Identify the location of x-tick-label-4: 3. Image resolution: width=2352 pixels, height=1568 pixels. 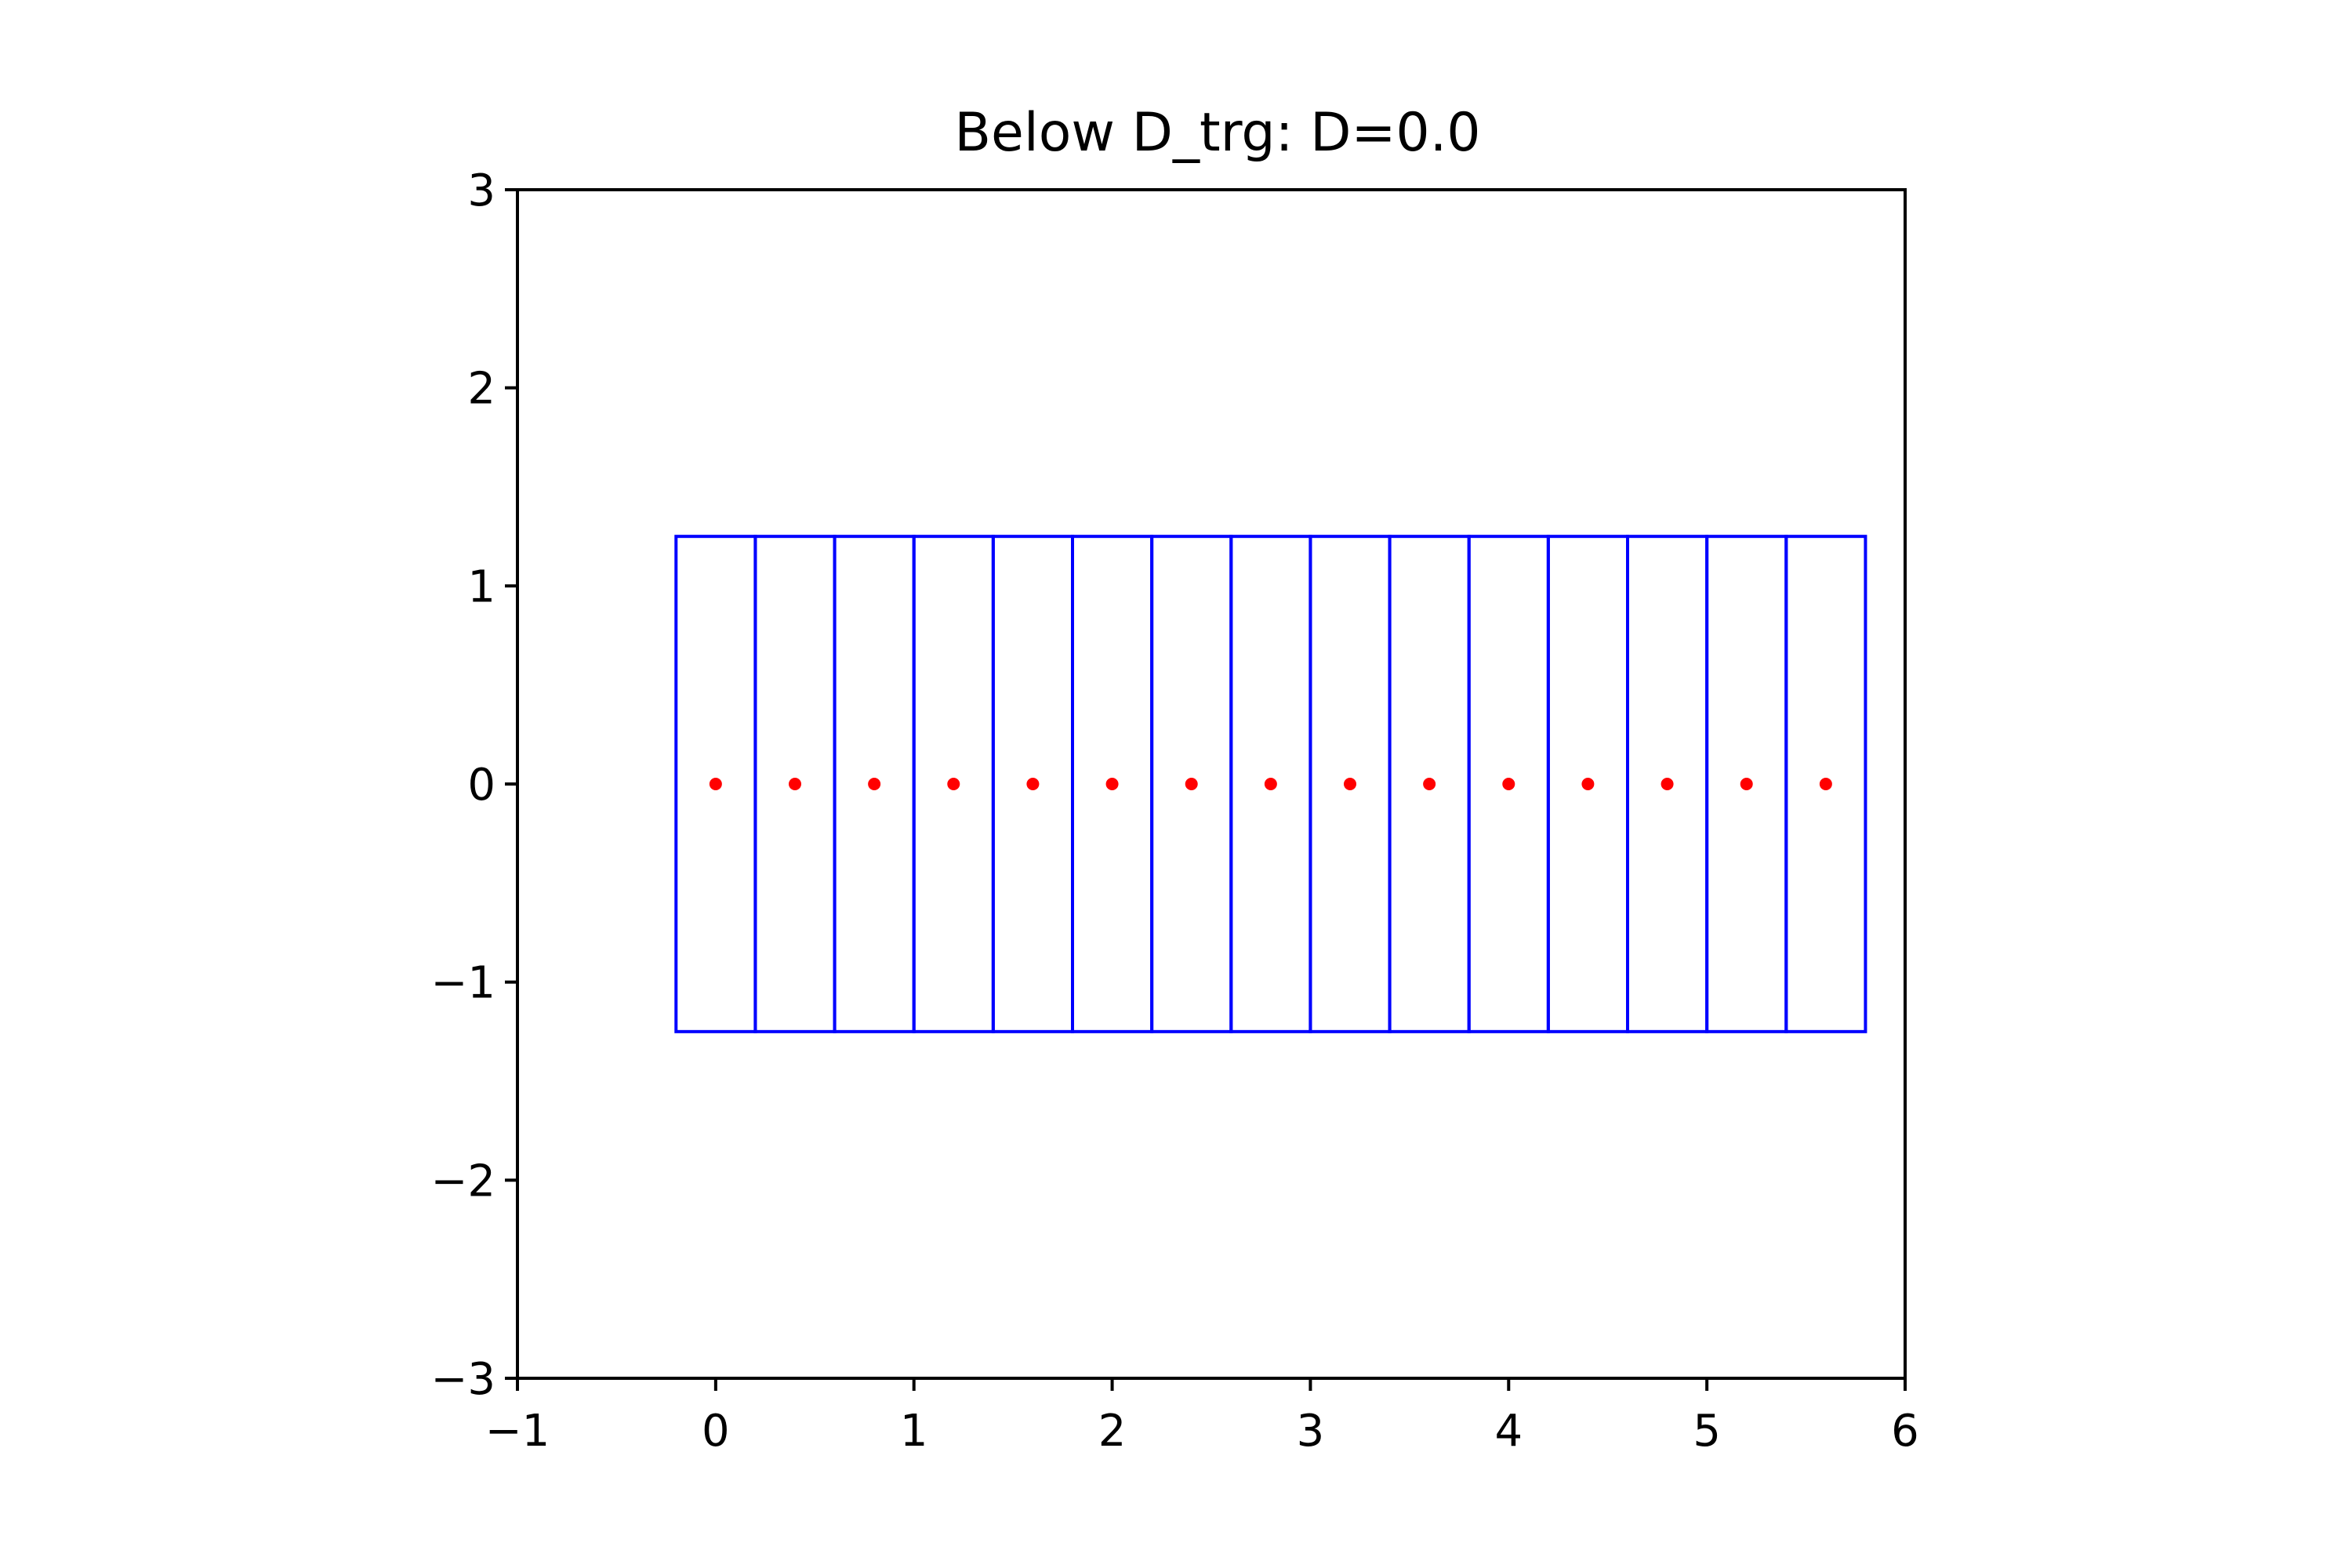
(1311, 1431).